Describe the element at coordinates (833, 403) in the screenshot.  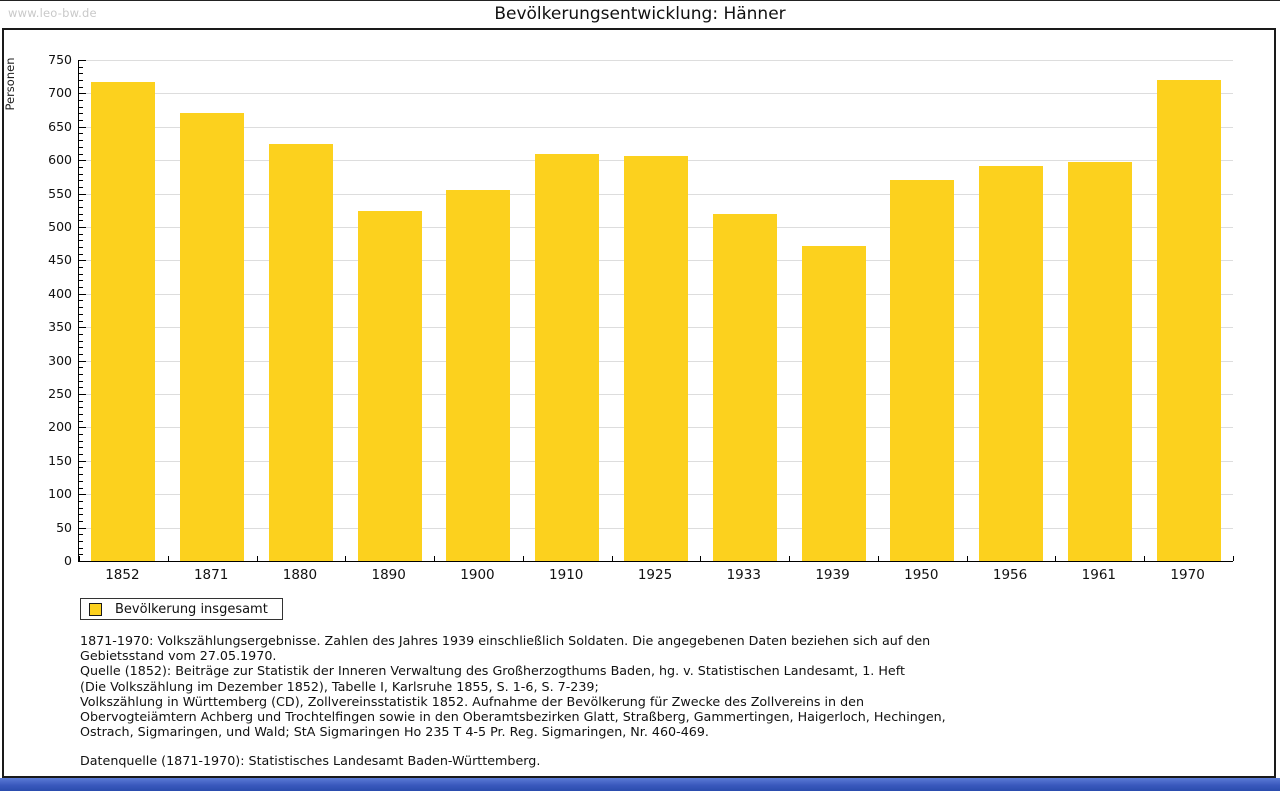
I see `bar-1939` at that location.